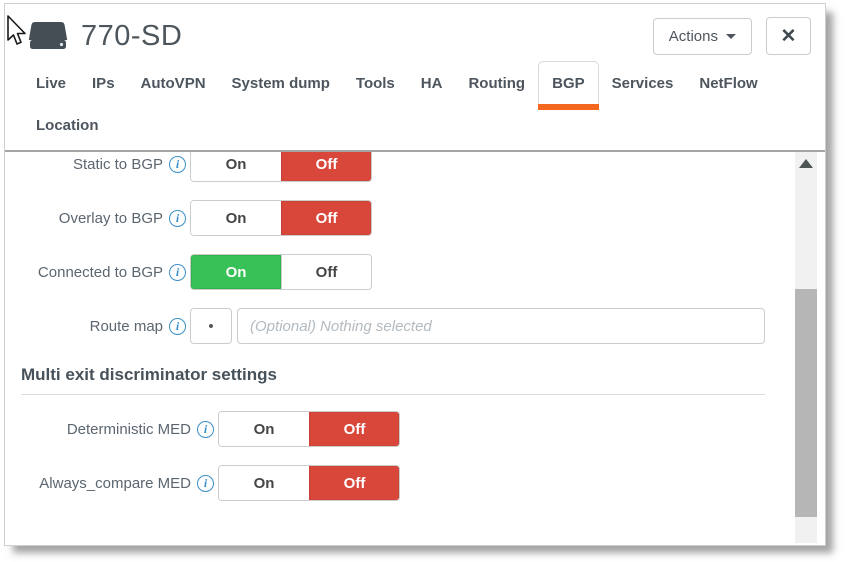  What do you see at coordinates (415, 151) in the screenshot?
I see `tabs-divider` at bounding box center [415, 151].